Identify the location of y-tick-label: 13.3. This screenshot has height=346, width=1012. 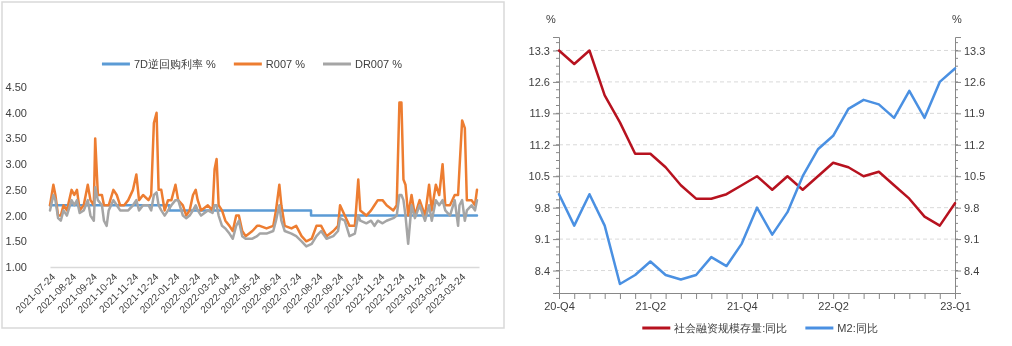
(539, 50).